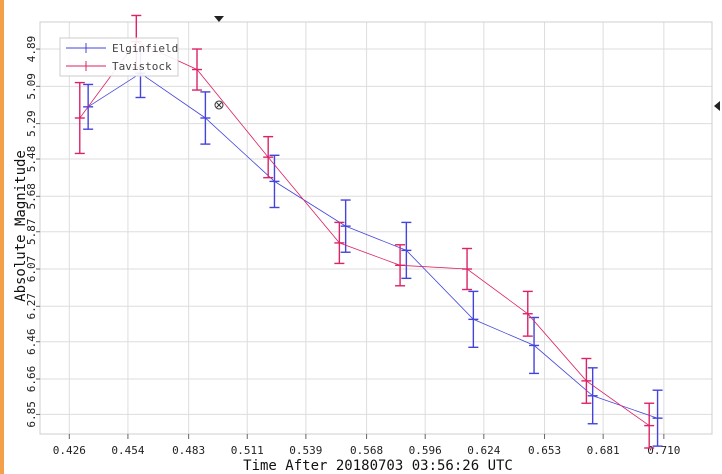  What do you see at coordinates (378, 466) in the screenshot?
I see `x-axis-title: Time After 20180703 03:56:26 UTC` at bounding box center [378, 466].